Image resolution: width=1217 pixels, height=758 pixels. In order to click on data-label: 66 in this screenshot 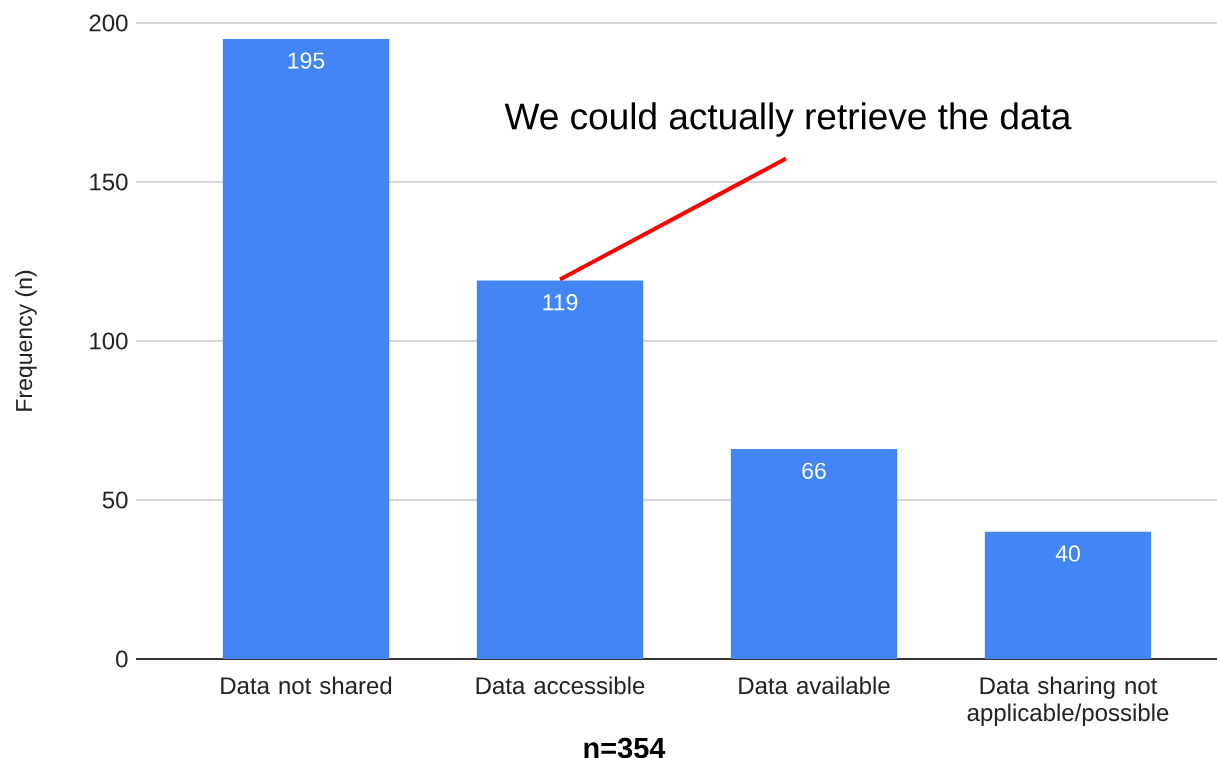, I will do `click(814, 470)`.